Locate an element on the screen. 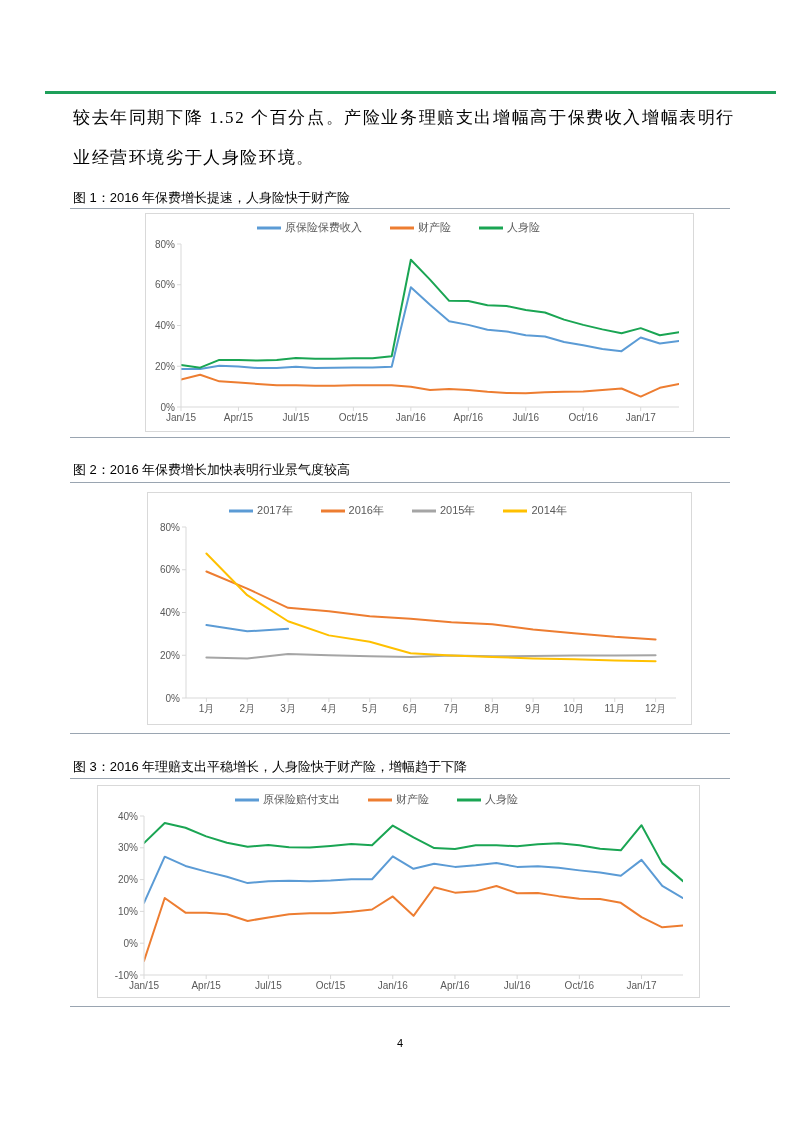 This screenshot has height=1132, width=800. y-tick-label: 30% is located at coordinates (128, 848).